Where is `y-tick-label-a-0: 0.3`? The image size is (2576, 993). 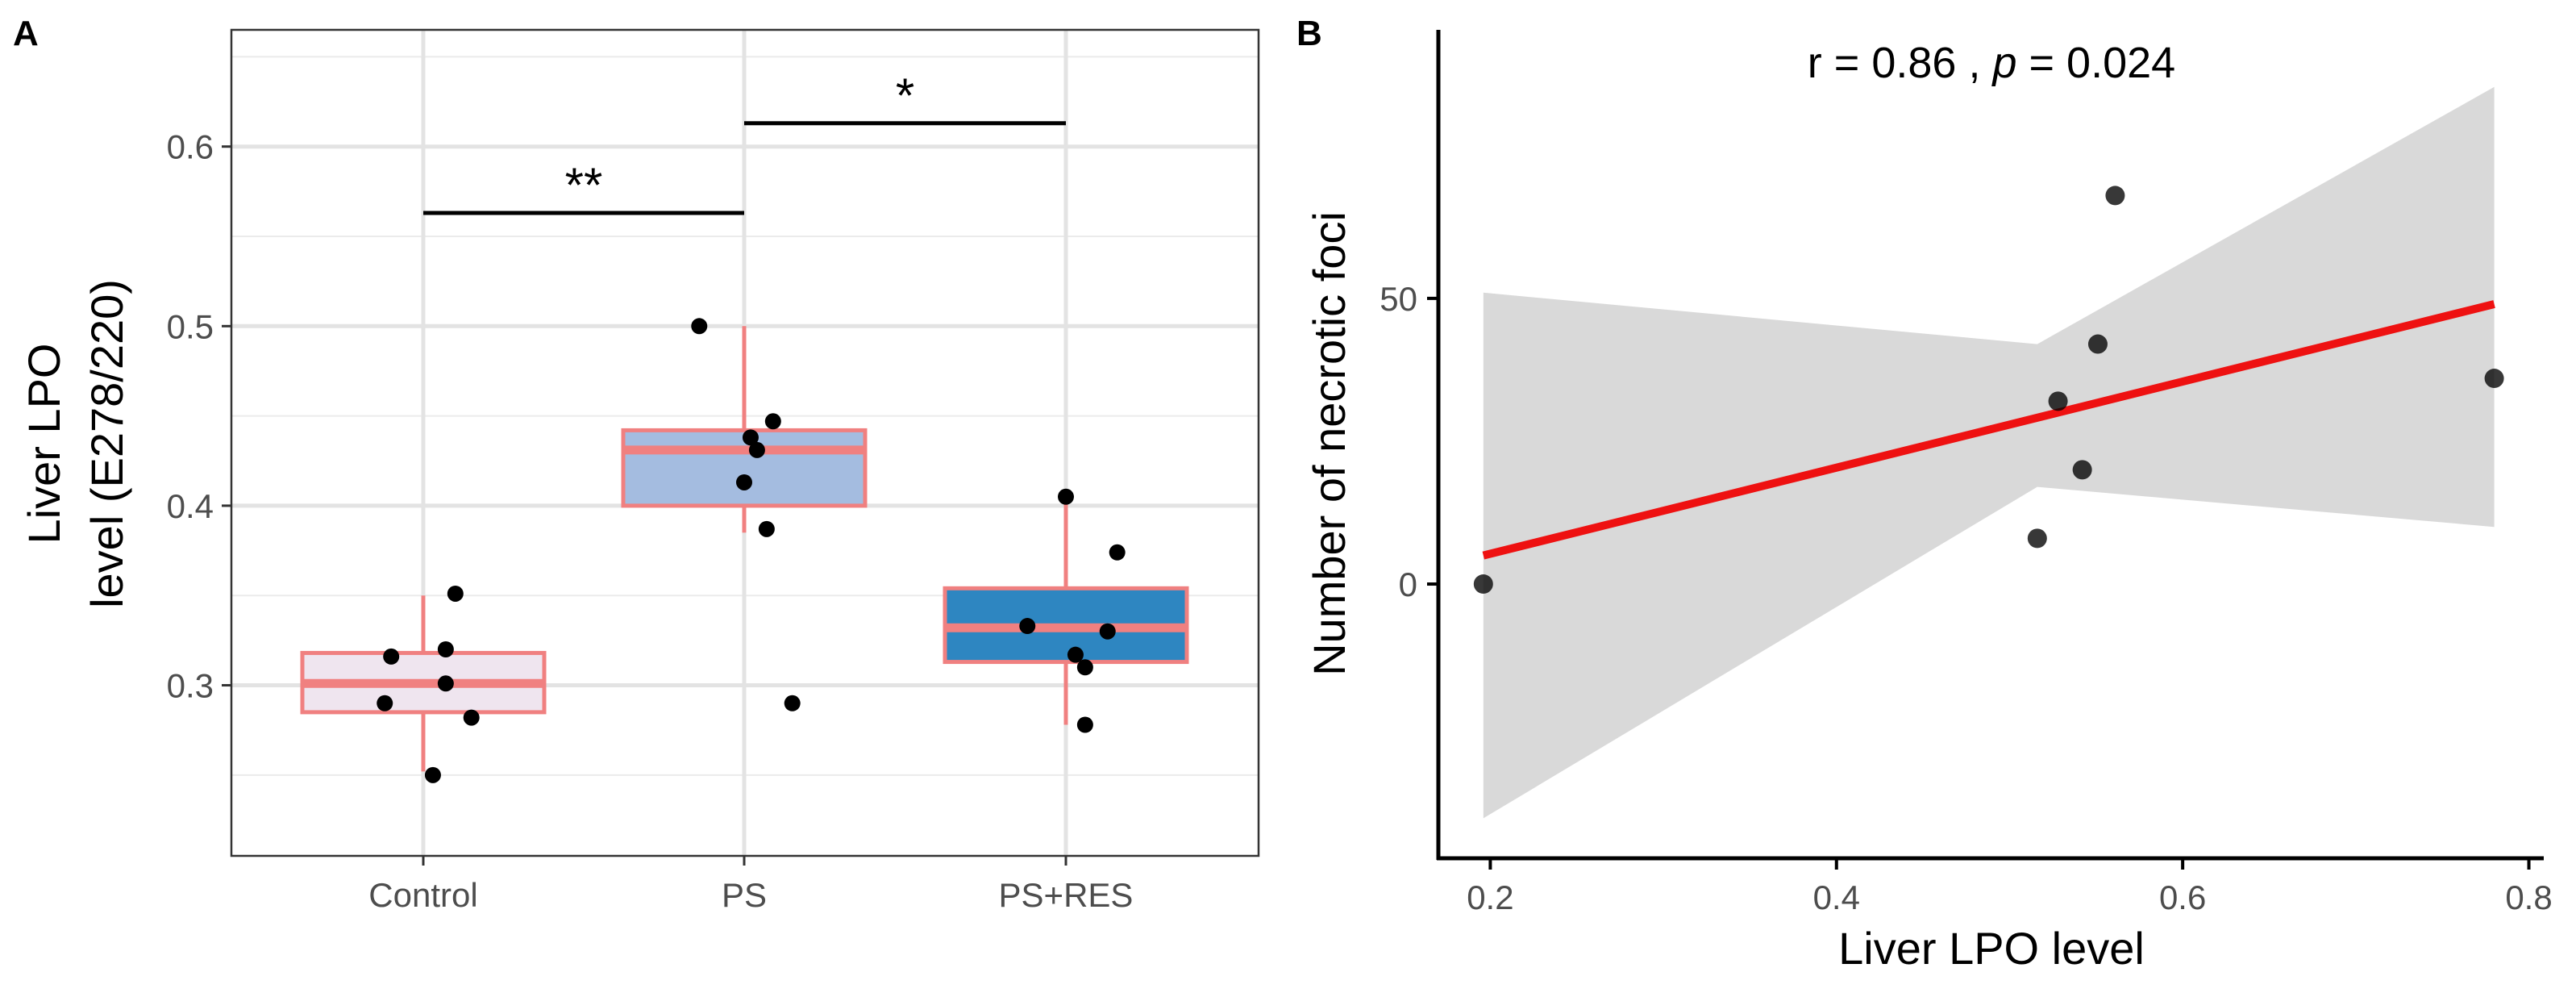
y-tick-label-a-0: 0.3 is located at coordinates (191, 686).